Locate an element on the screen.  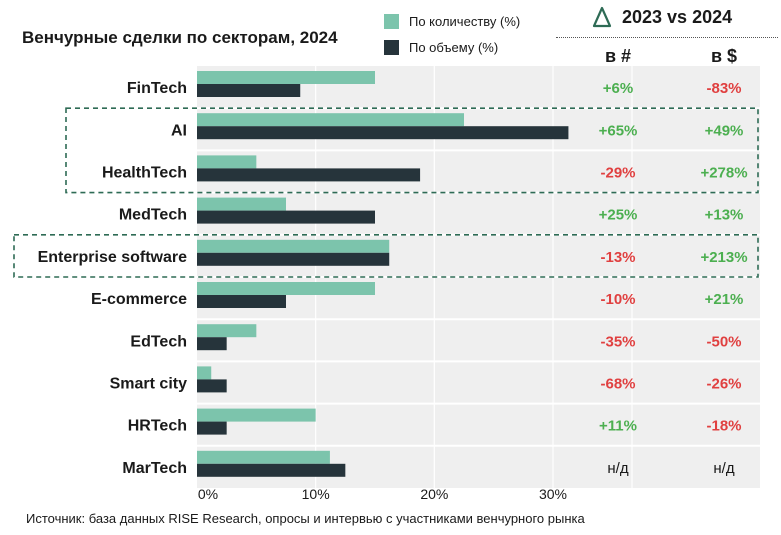
change-count: -68% is located at coordinates (617, 384).